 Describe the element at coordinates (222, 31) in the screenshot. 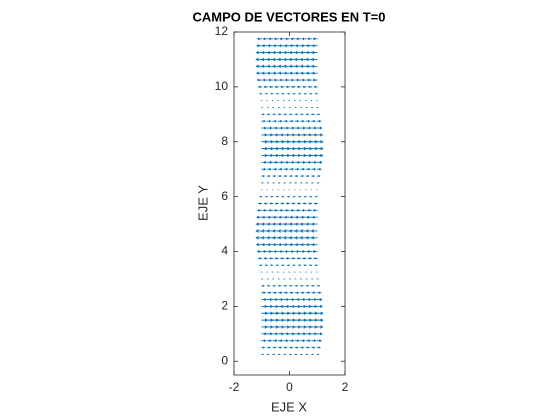

I see `y-tick-label: 12` at that location.